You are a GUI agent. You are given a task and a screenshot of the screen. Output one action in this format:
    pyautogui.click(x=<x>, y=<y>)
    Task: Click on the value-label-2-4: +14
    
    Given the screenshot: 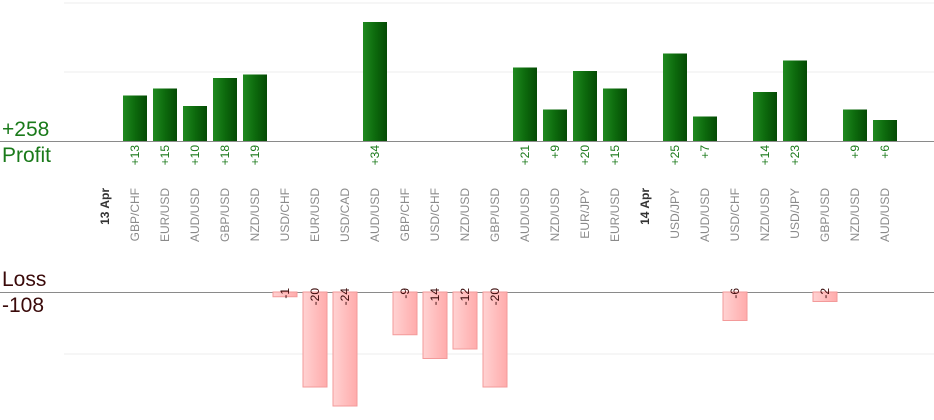 What is the action you would take?
    pyautogui.click(x=765, y=155)
    